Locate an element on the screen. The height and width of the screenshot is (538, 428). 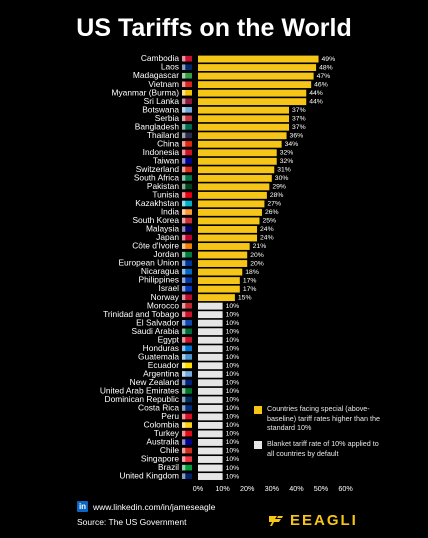
data-label: 17% is located at coordinates (250, 289).